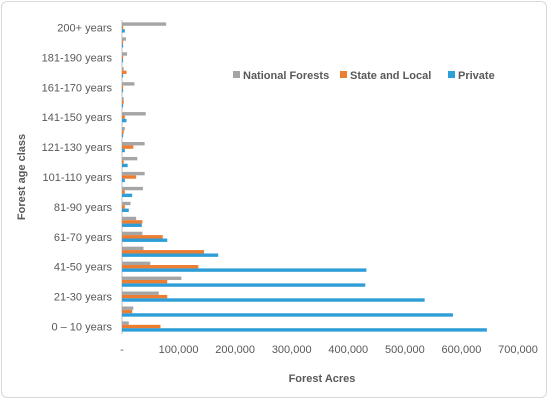  Describe the element at coordinates (141, 326) in the screenshot. I see `bar-state-and-local-0-10-years` at that location.